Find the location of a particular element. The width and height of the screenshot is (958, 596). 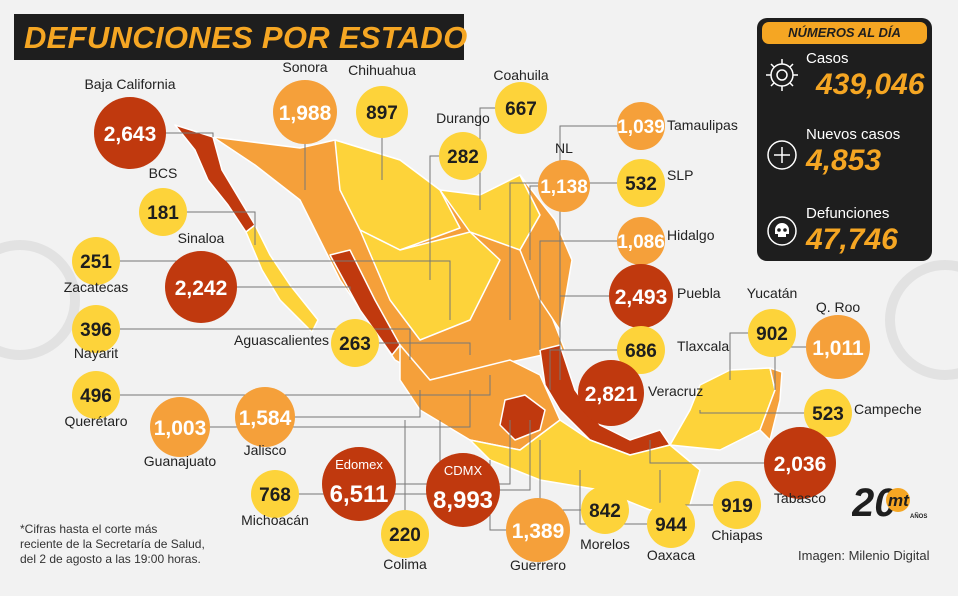

leader-line-aguascalientes is located at coordinates (413, 348).